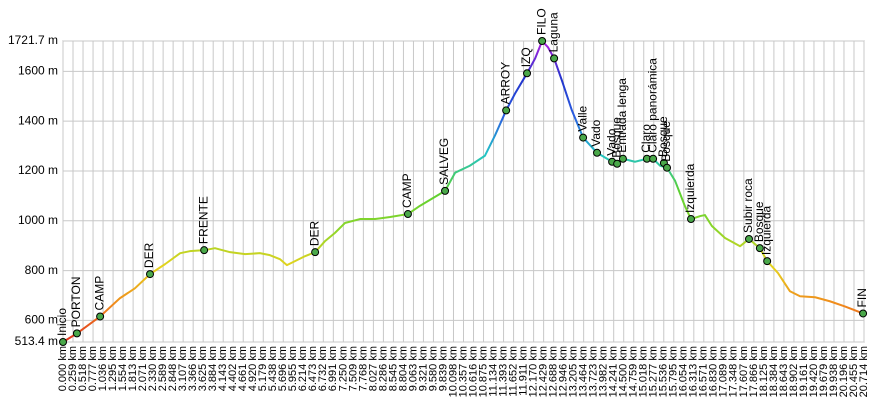  Describe the element at coordinates (864, 371) in the screenshot. I see `x-tick-label: 20.714 km` at that location.